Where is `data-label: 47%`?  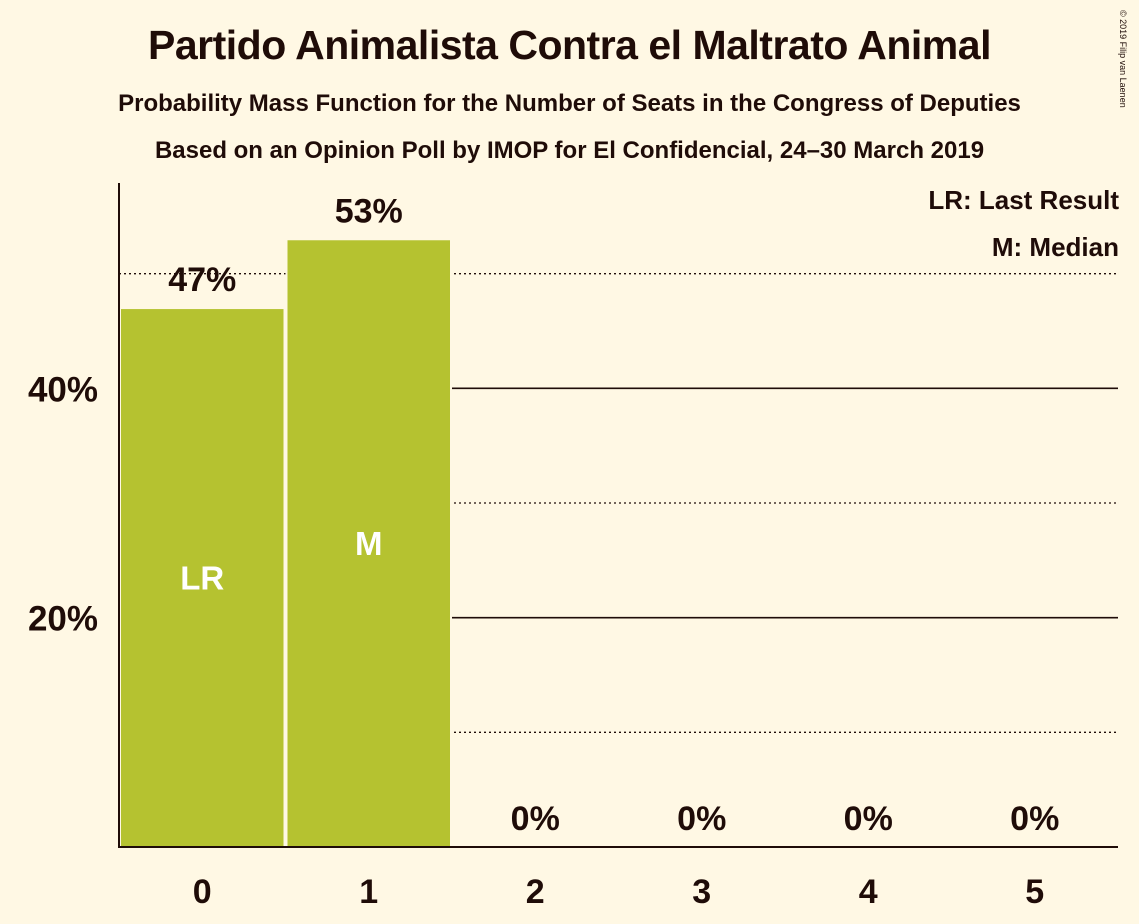 data-label: 47% is located at coordinates (202, 280).